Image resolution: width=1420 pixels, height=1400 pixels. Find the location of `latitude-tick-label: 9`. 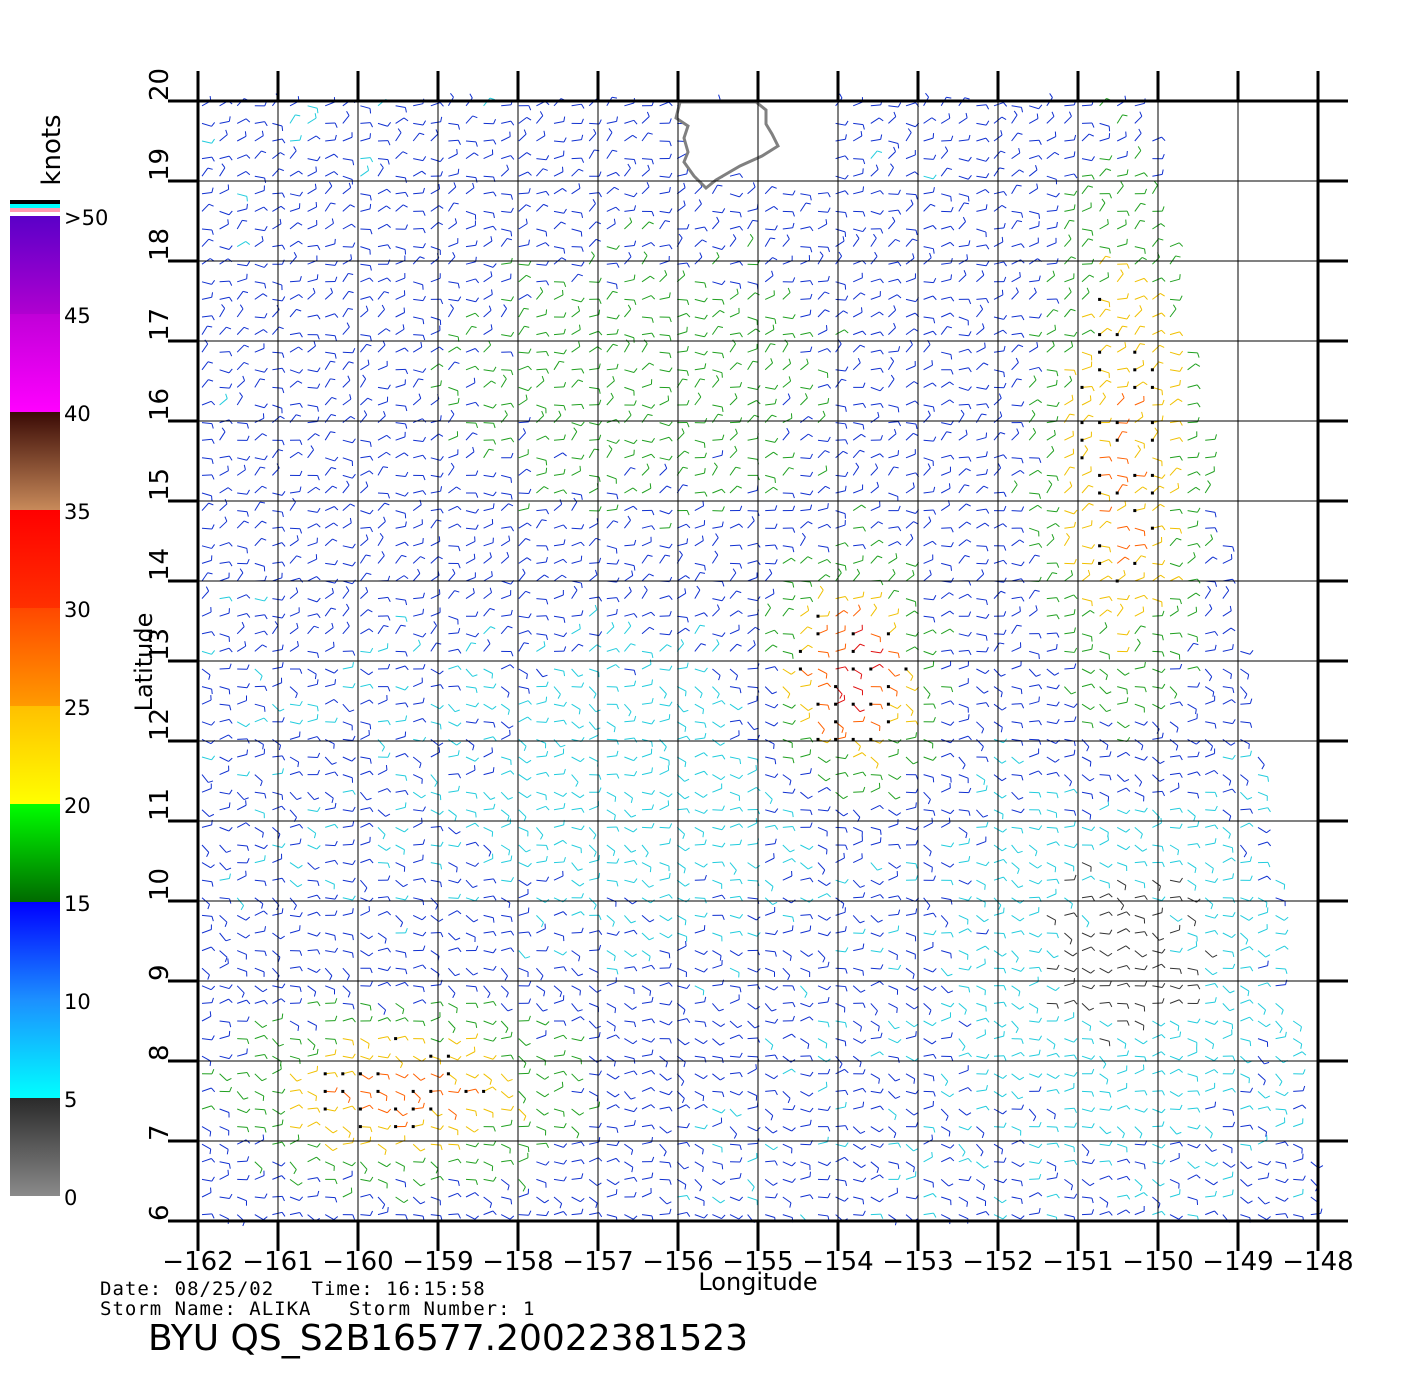

latitude-tick-label: 9 is located at coordinates (160, 972).